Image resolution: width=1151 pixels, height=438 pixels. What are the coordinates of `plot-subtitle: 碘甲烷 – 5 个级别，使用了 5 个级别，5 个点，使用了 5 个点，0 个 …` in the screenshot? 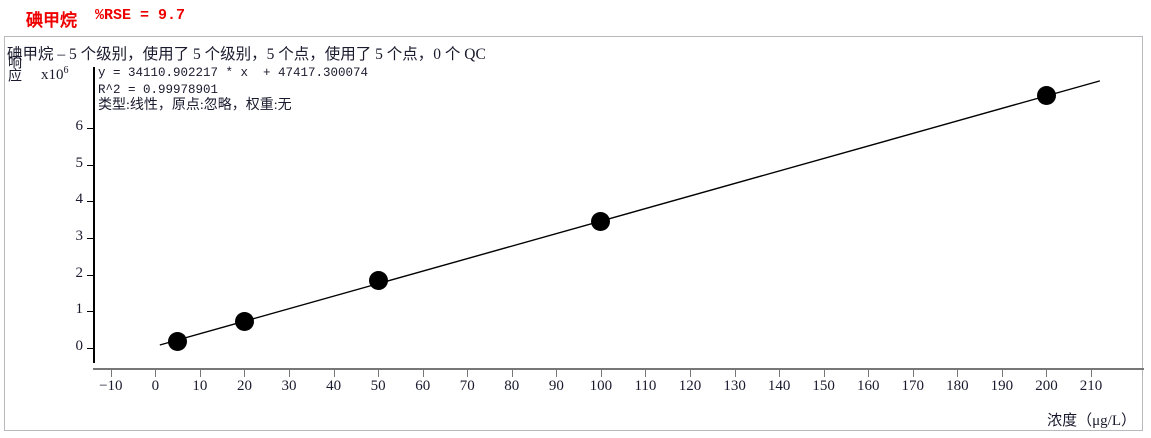 It's located at (246, 54).